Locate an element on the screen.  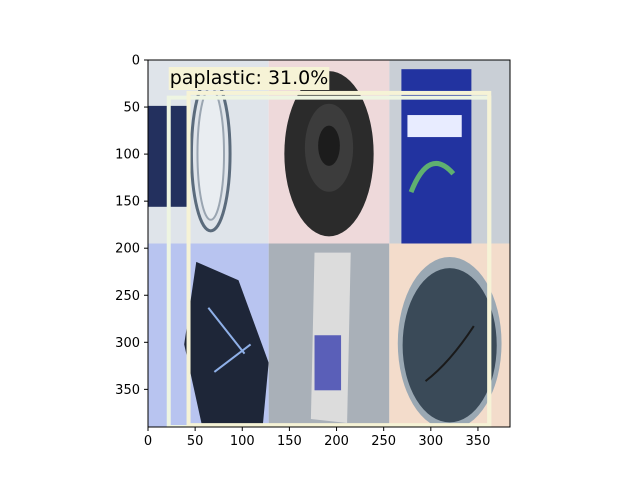
image-tile-tin-can is located at coordinates (449, 335).